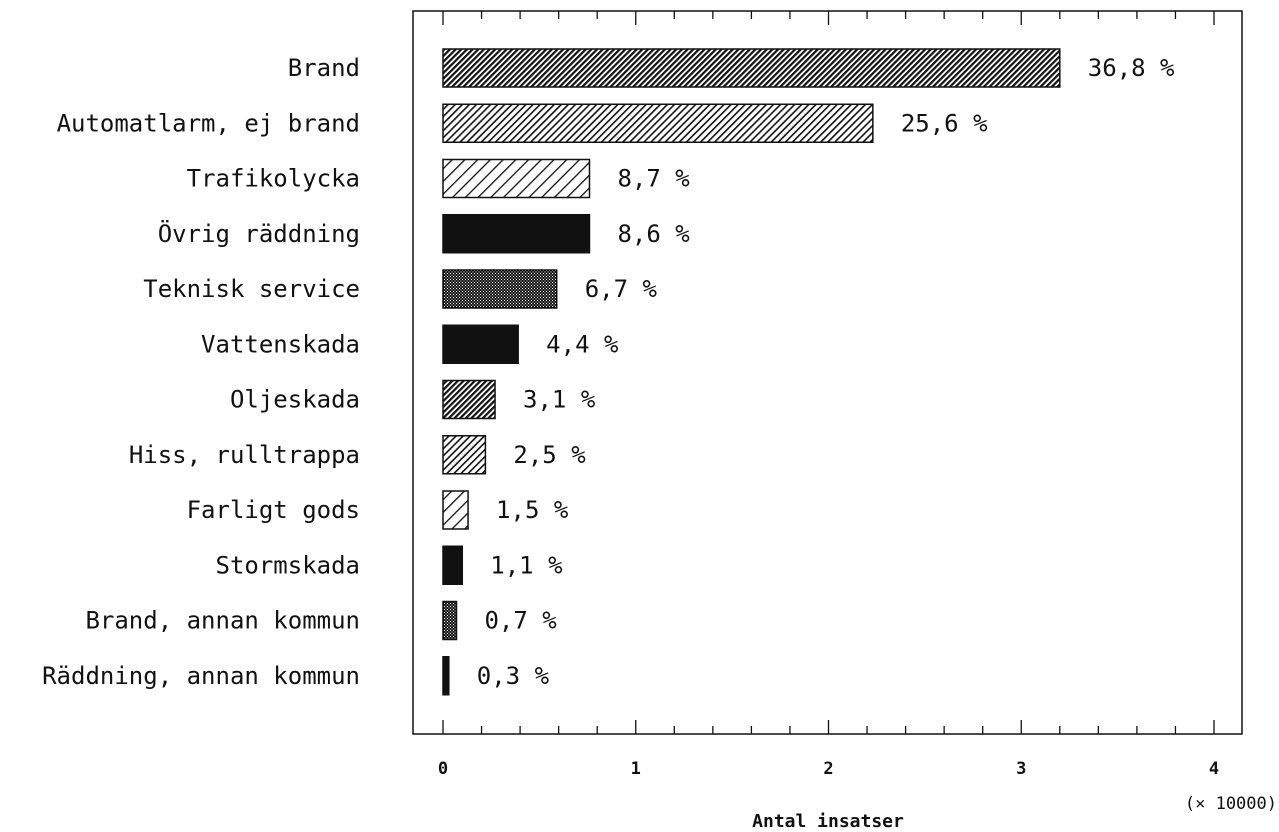 The width and height of the screenshot is (1279, 832). What do you see at coordinates (201, 676) in the screenshot?
I see `category-label: Räddning, annan kommun` at bounding box center [201, 676].